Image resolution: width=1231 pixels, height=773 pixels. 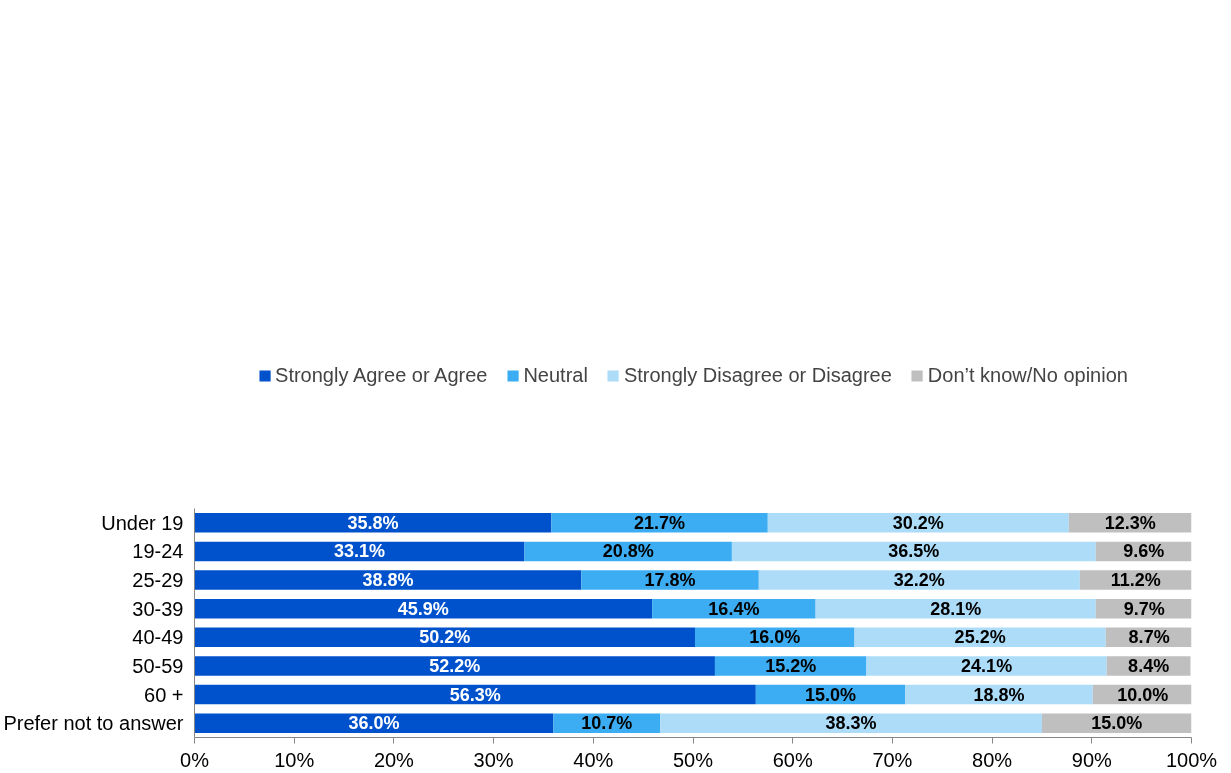 I want to click on data-label: 38.3%, so click(x=851, y=723).